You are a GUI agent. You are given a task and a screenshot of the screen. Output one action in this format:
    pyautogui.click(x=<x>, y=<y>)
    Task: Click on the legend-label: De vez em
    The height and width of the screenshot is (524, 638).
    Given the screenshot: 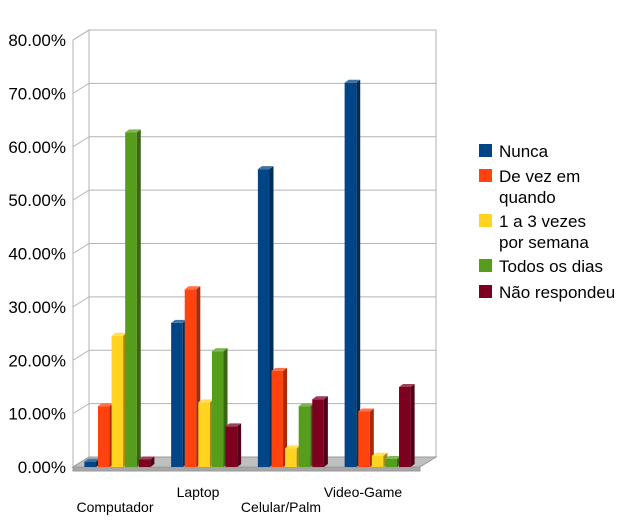 What is the action you would take?
    pyautogui.click(x=539, y=176)
    